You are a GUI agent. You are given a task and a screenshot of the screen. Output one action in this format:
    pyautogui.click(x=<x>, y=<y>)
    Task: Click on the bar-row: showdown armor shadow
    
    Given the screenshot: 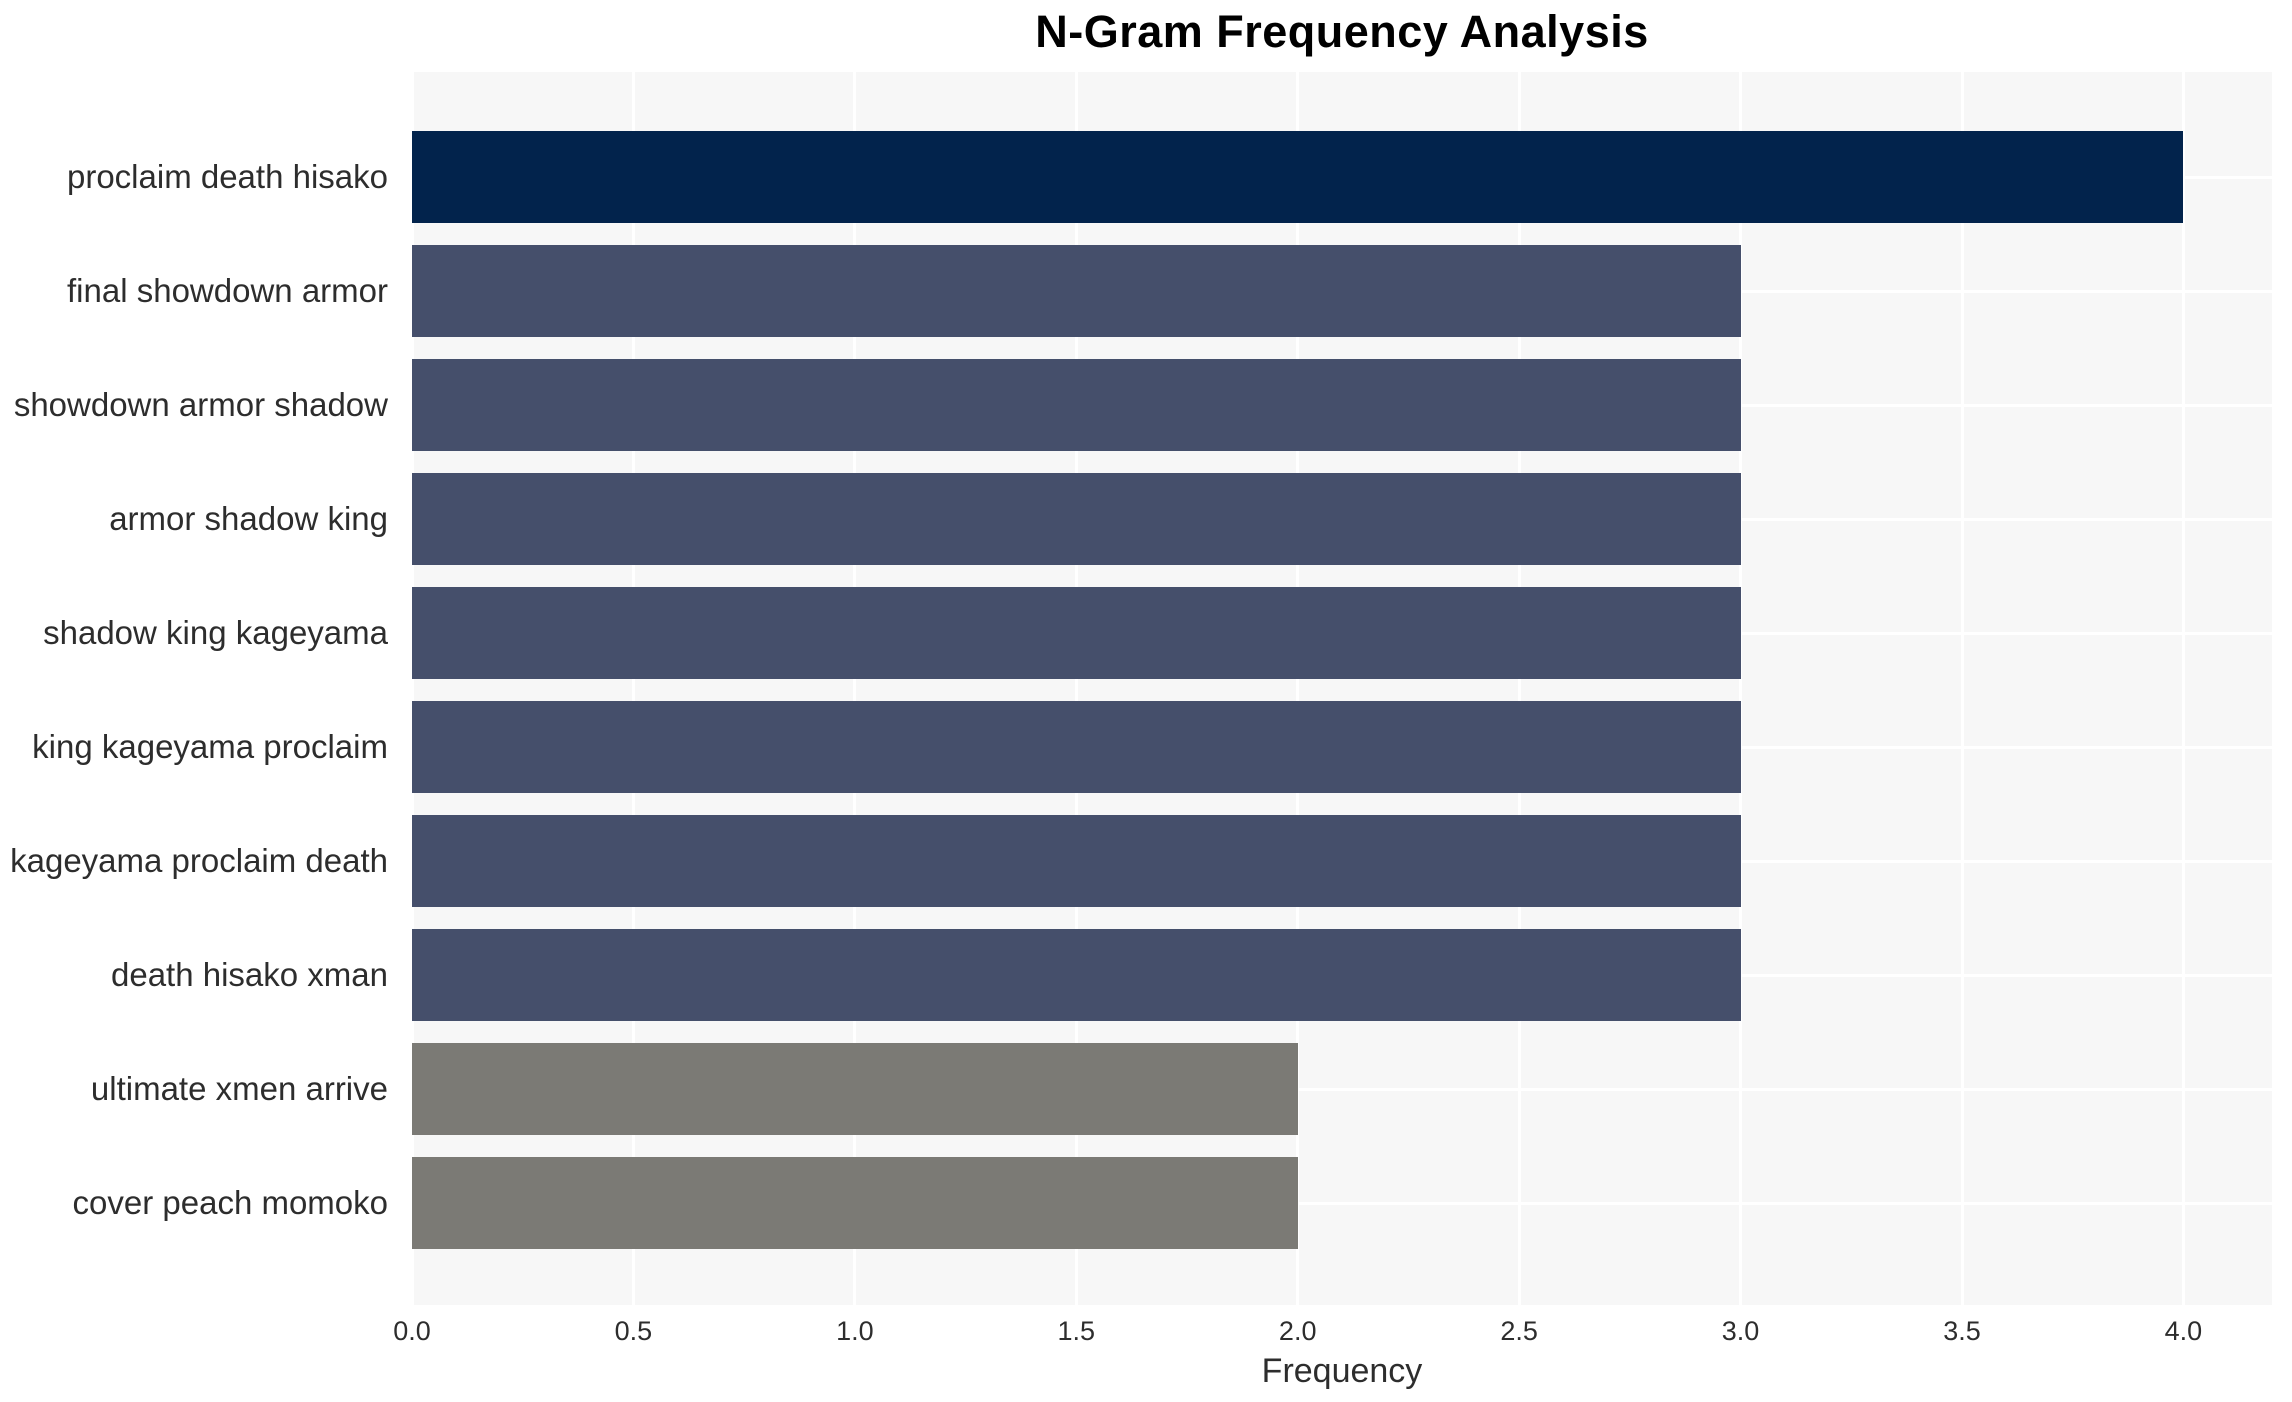 What is the action you would take?
    pyautogui.click(x=1136, y=405)
    